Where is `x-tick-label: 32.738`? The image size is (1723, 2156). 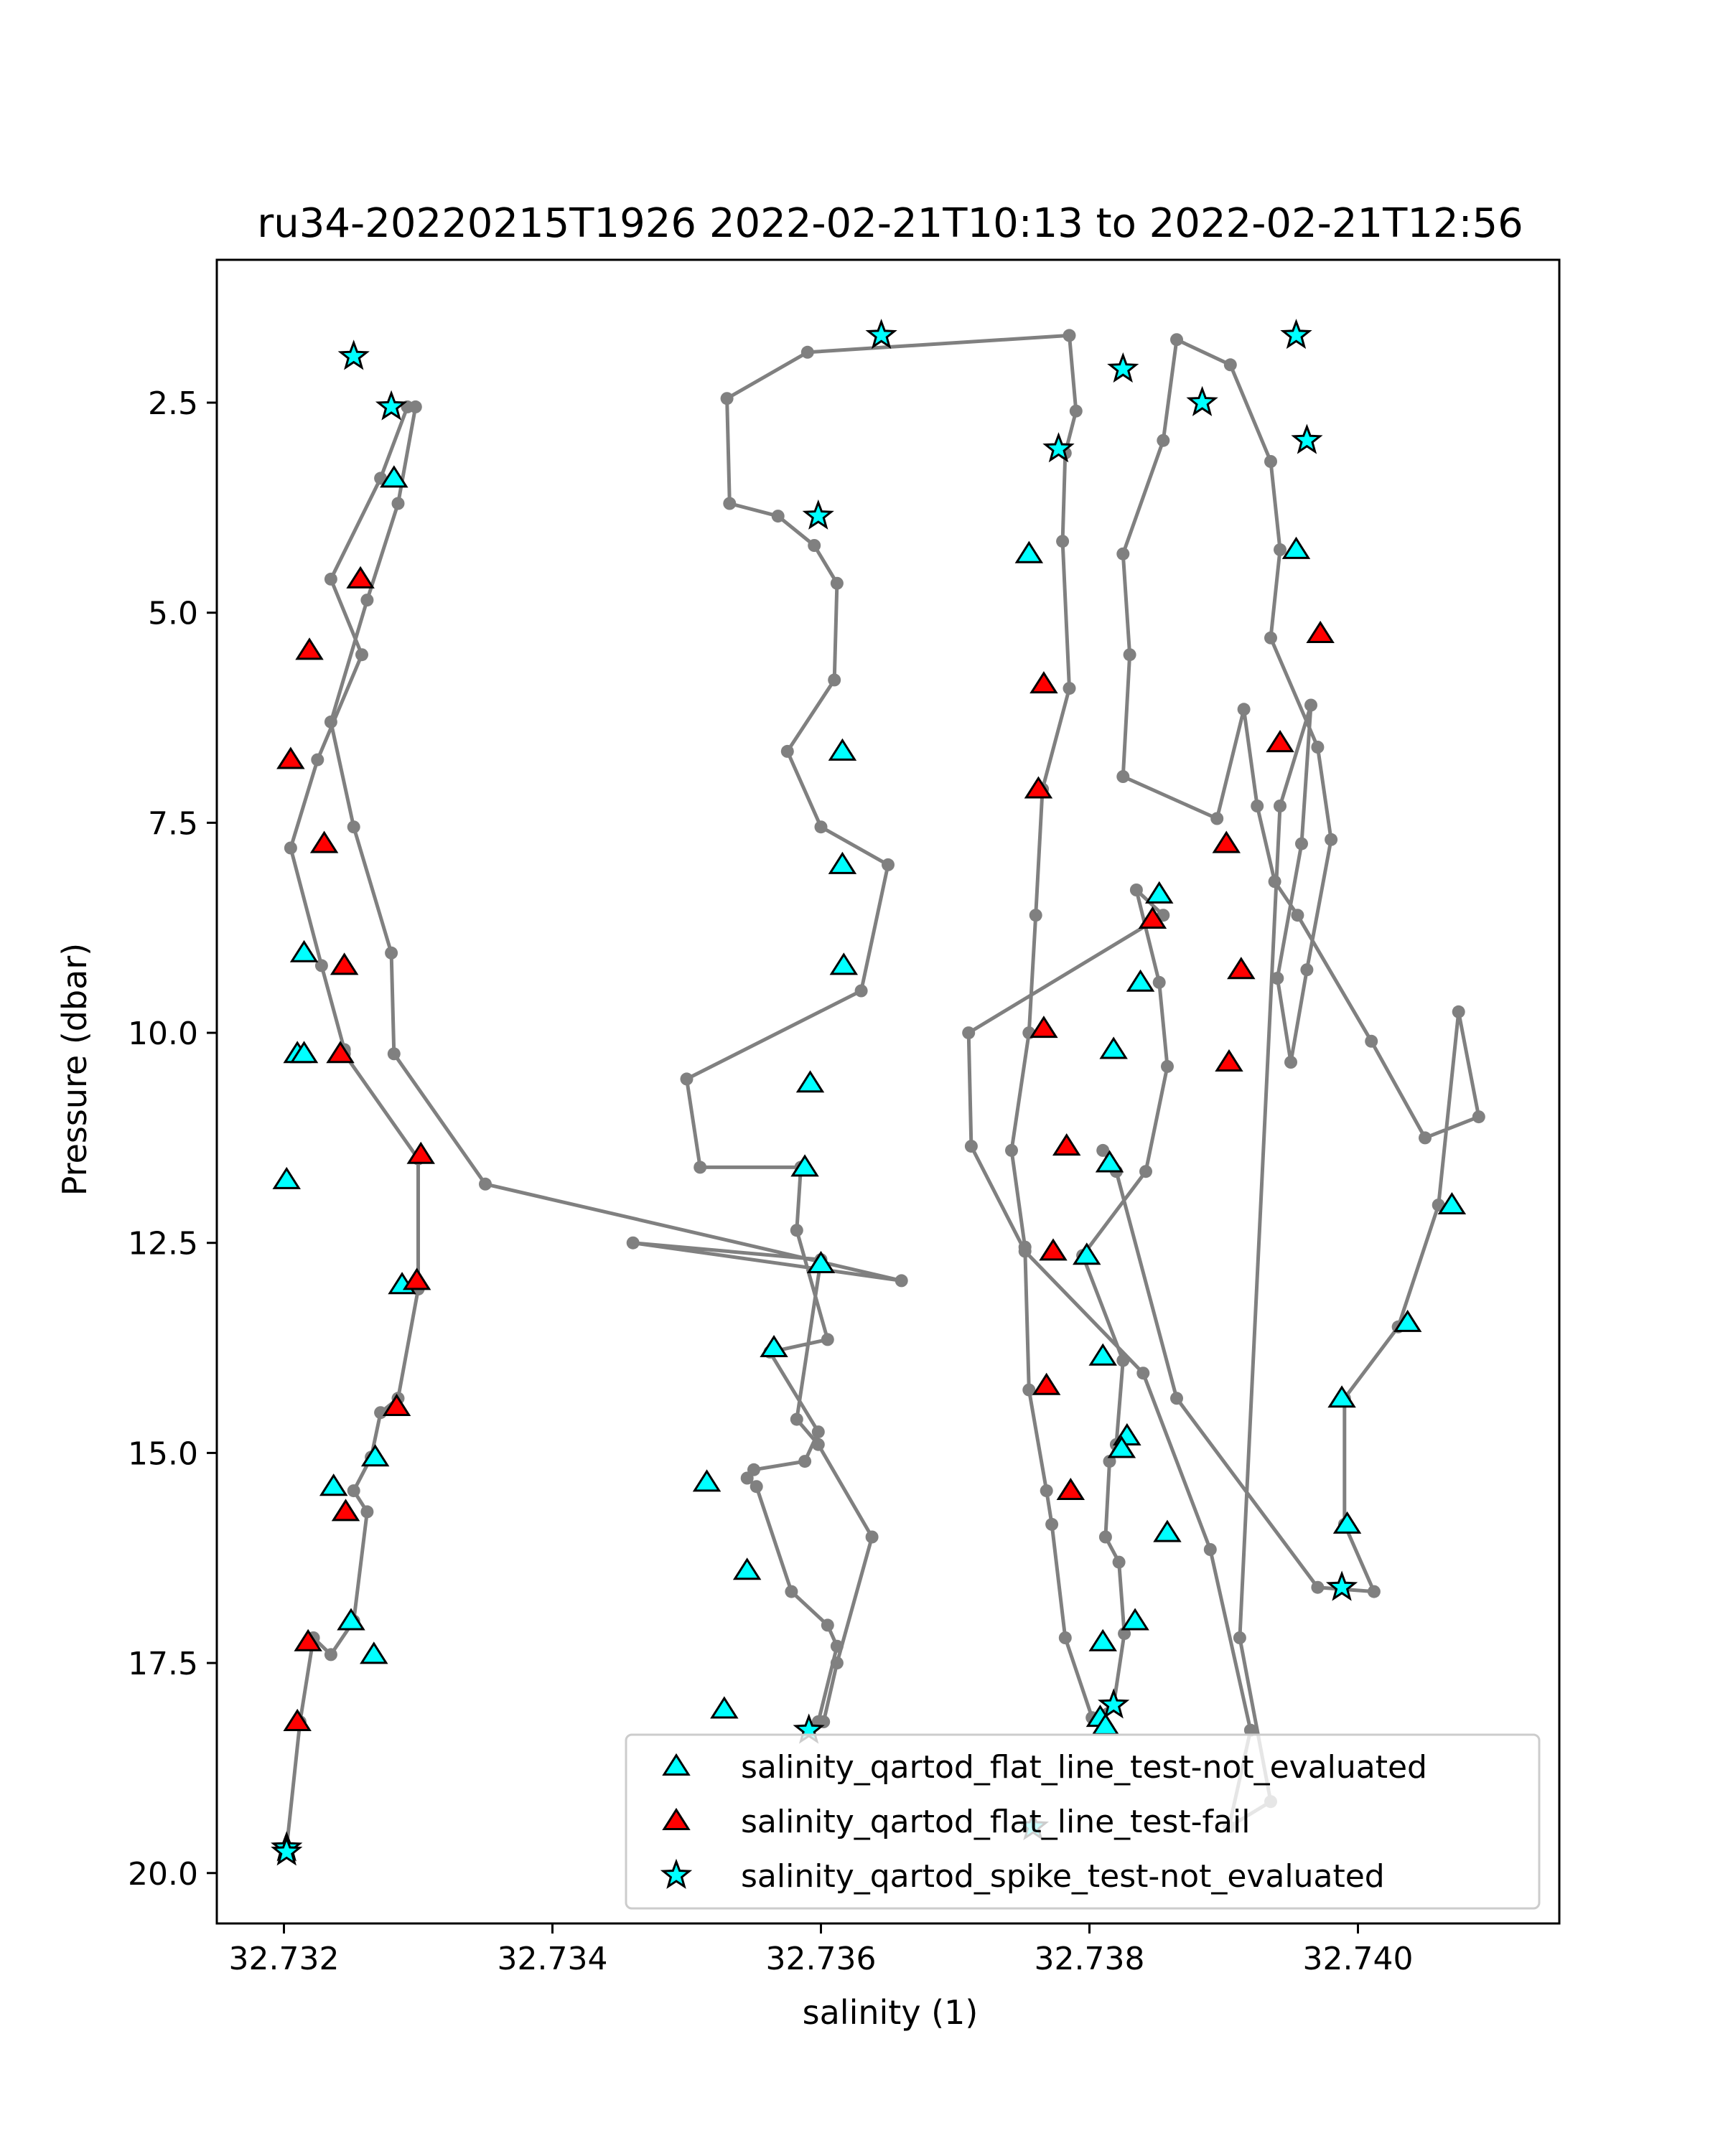 x-tick-label: 32.738 is located at coordinates (1090, 1959).